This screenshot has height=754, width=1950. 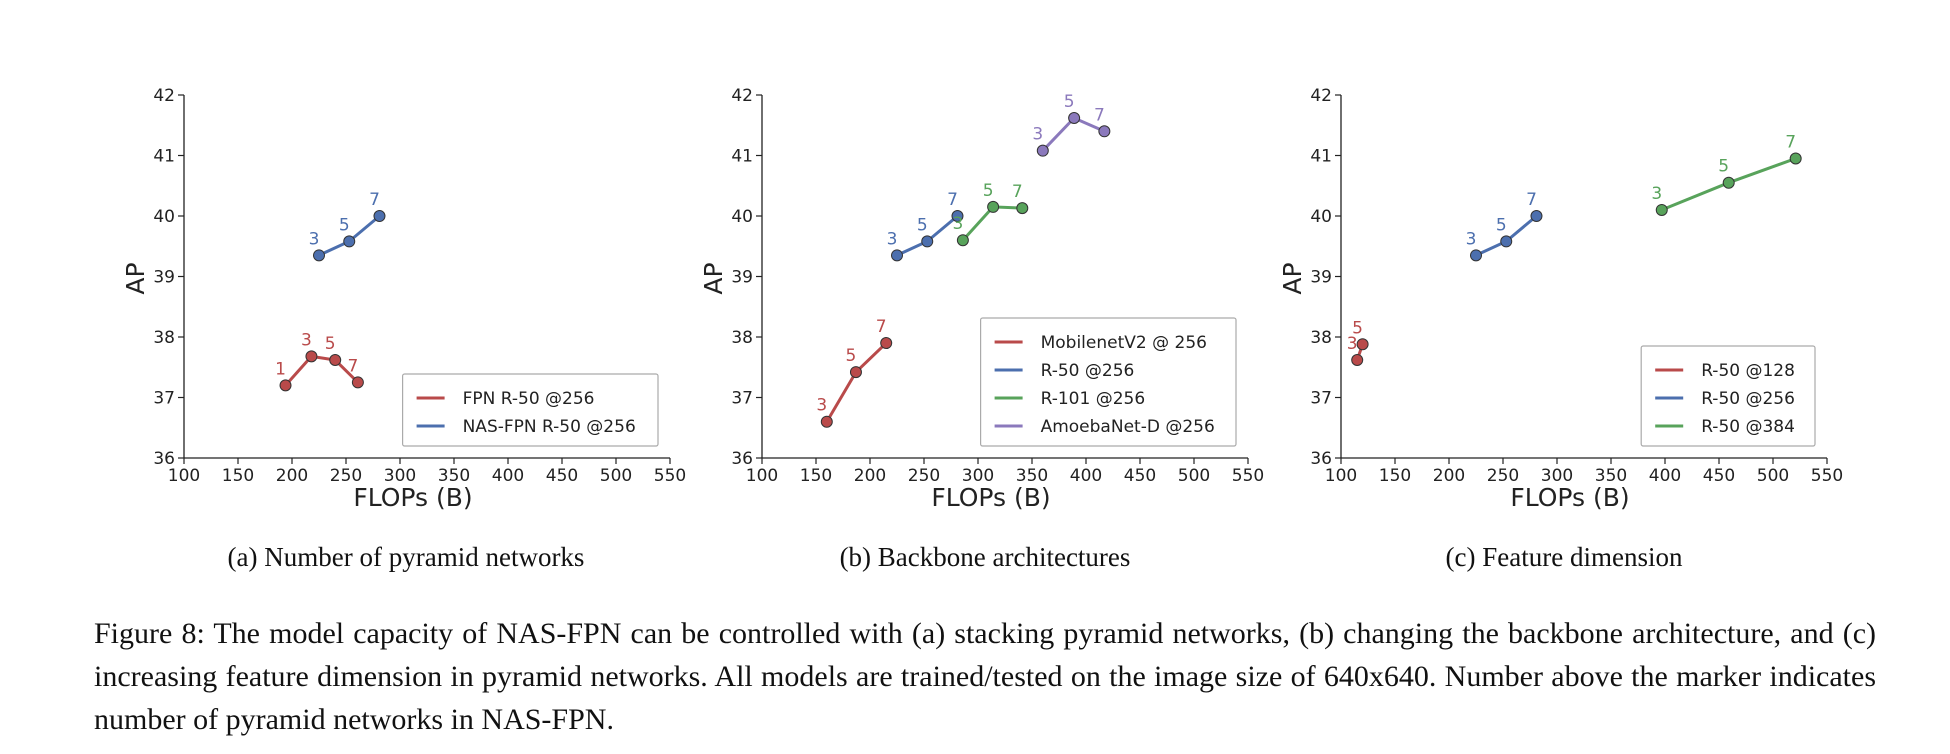 What do you see at coordinates (1124, 343) in the screenshot?
I see `legend-entry: MobilenetV2 @ 256` at bounding box center [1124, 343].